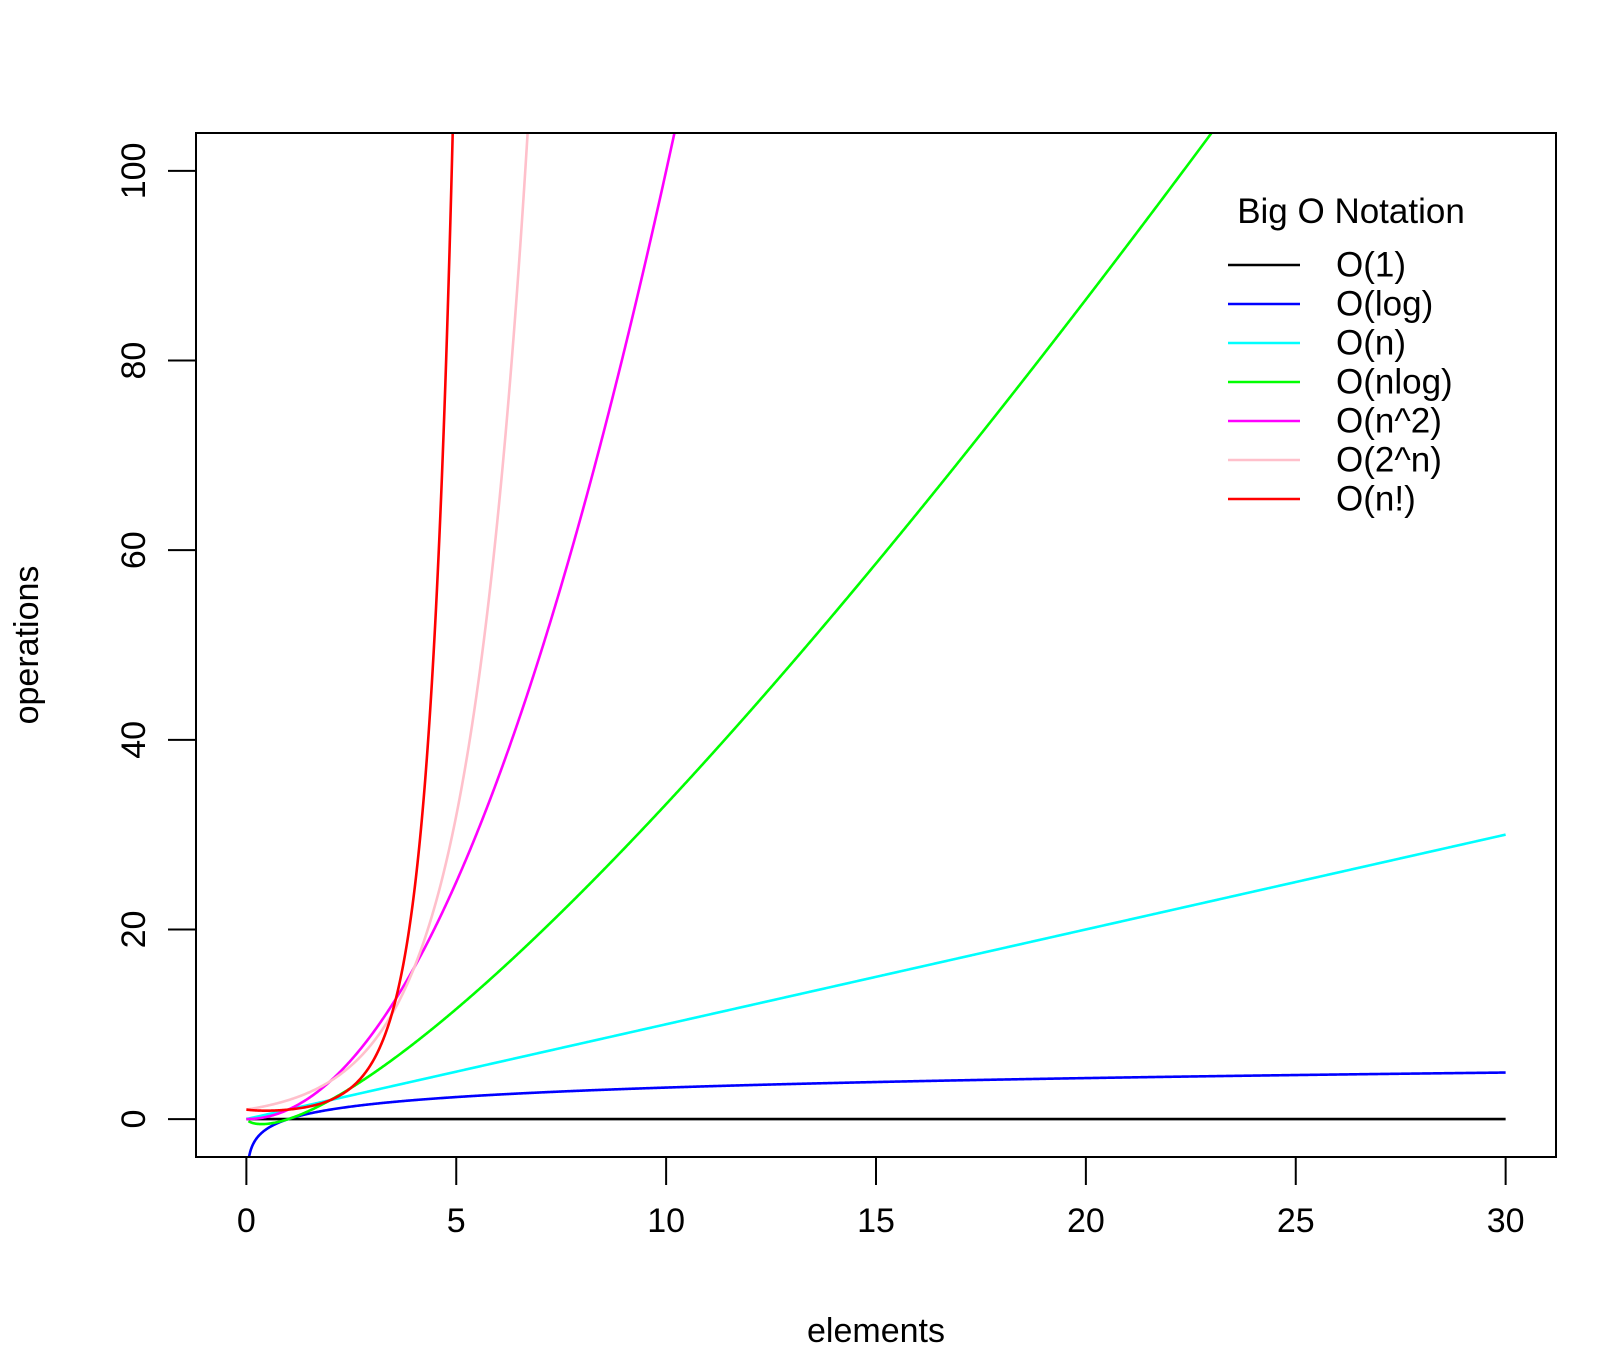 This screenshot has width=1624, height=1366. I want to click on x-tick-label-1: 5, so click(456, 1221).